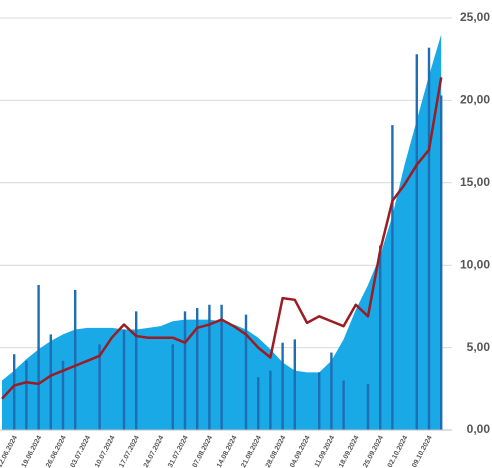 Image resolution: width=492 pixels, height=468 pixels. Describe the element at coordinates (81, 451) in the screenshot. I see `x-tick-label: 03.07.2024` at that location.